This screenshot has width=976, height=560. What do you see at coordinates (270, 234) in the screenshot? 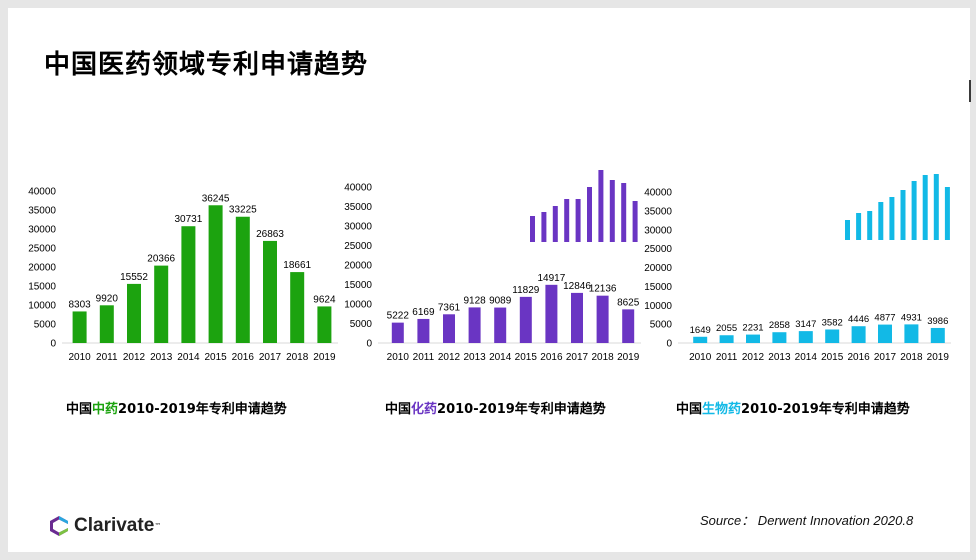
I see `data-label: 26863` at bounding box center [270, 234].